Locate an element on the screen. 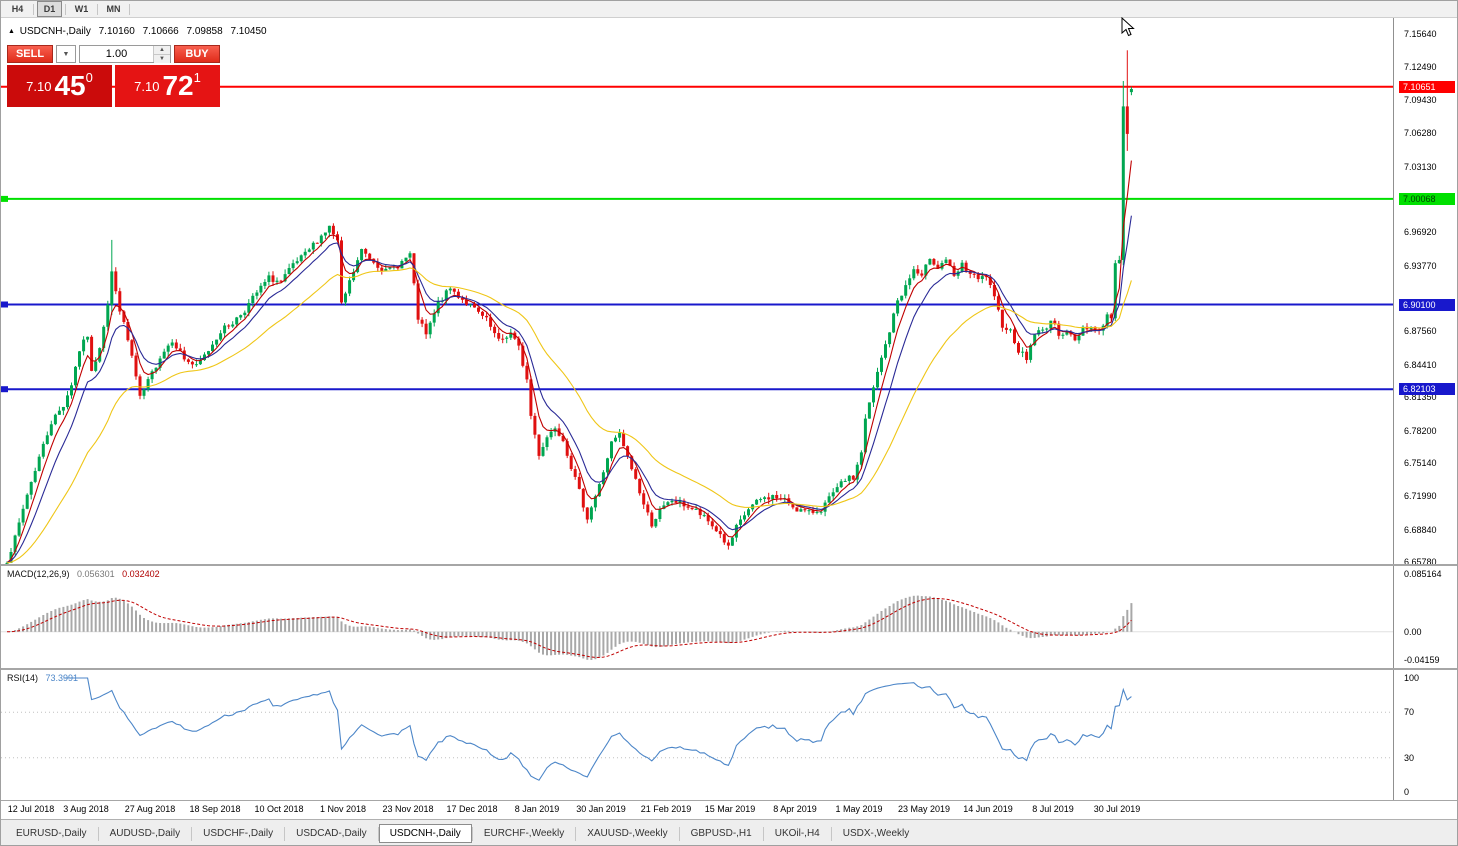 Image resolution: width=1458 pixels, height=846 pixels. date-label: 18 Sep 2018 is located at coordinates (215, 809).